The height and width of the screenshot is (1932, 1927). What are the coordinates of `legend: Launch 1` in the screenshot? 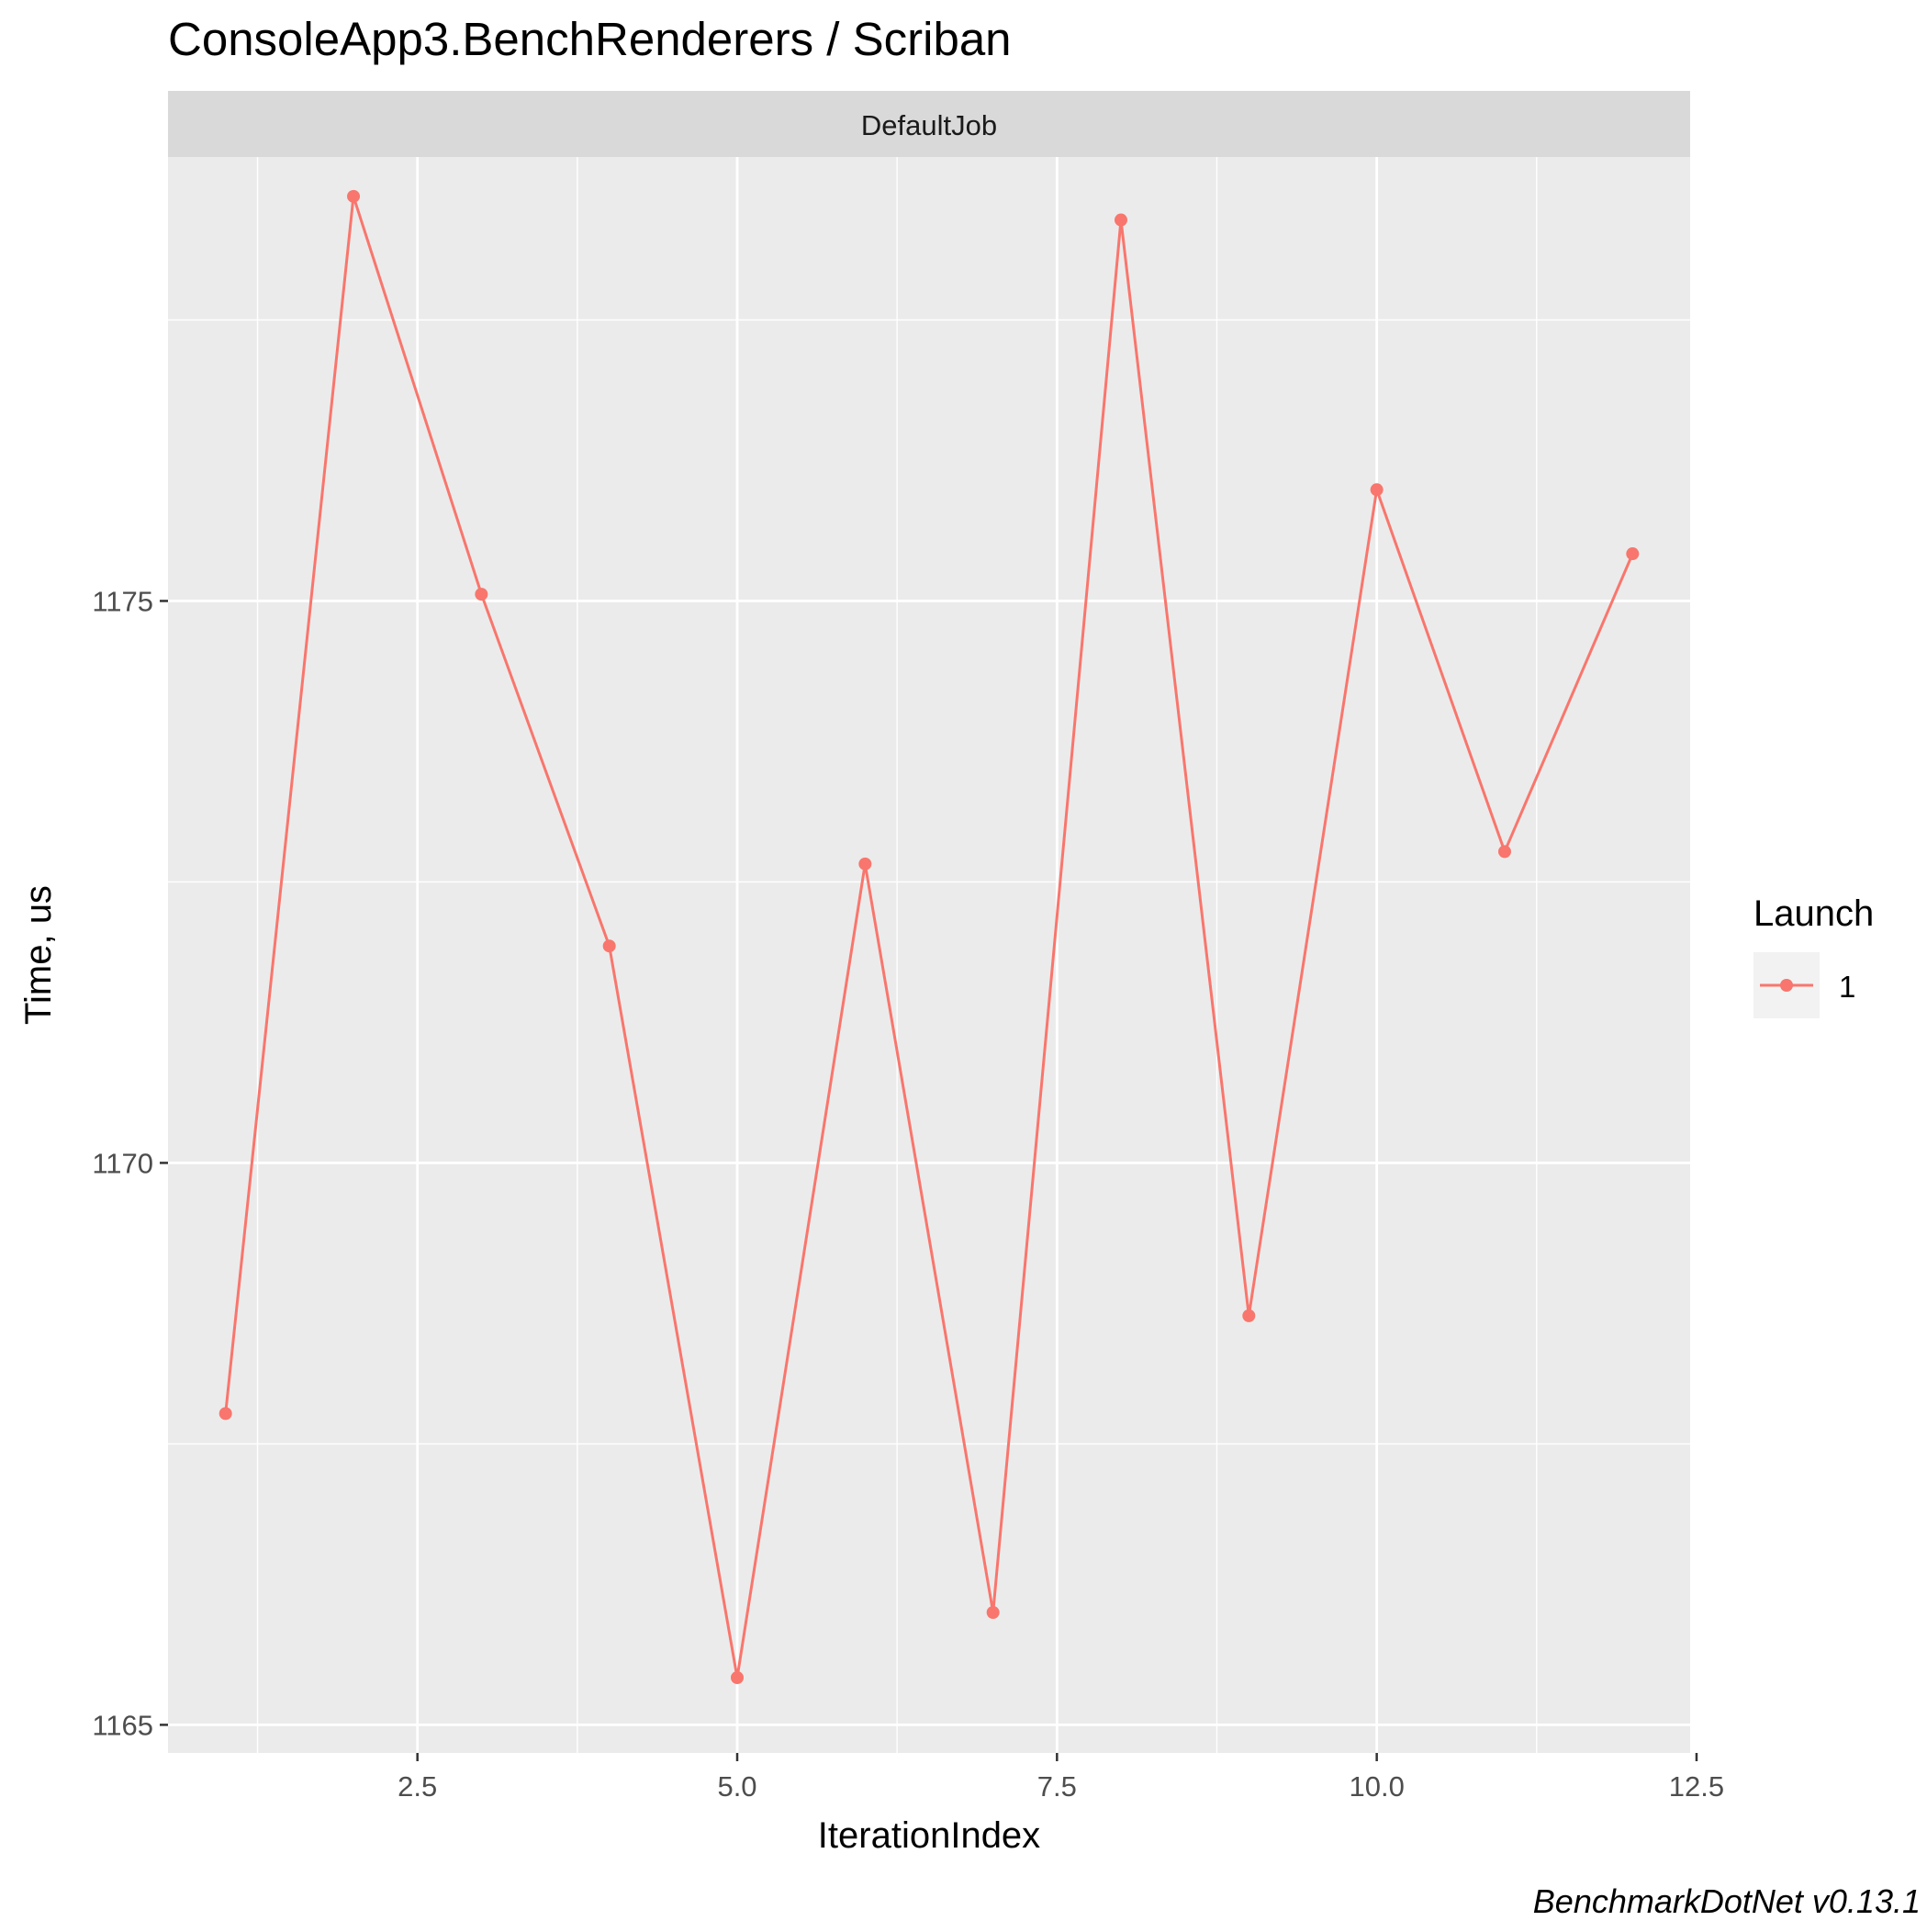 It's located at (1814, 955).